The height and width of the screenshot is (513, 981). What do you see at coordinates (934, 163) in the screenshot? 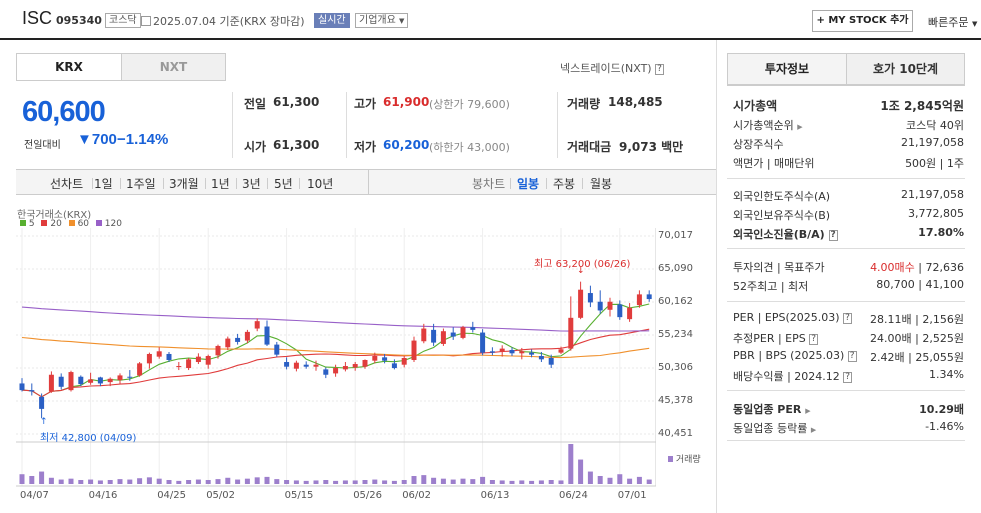
I see `par-value-value: 500원 | 1주` at bounding box center [934, 163].